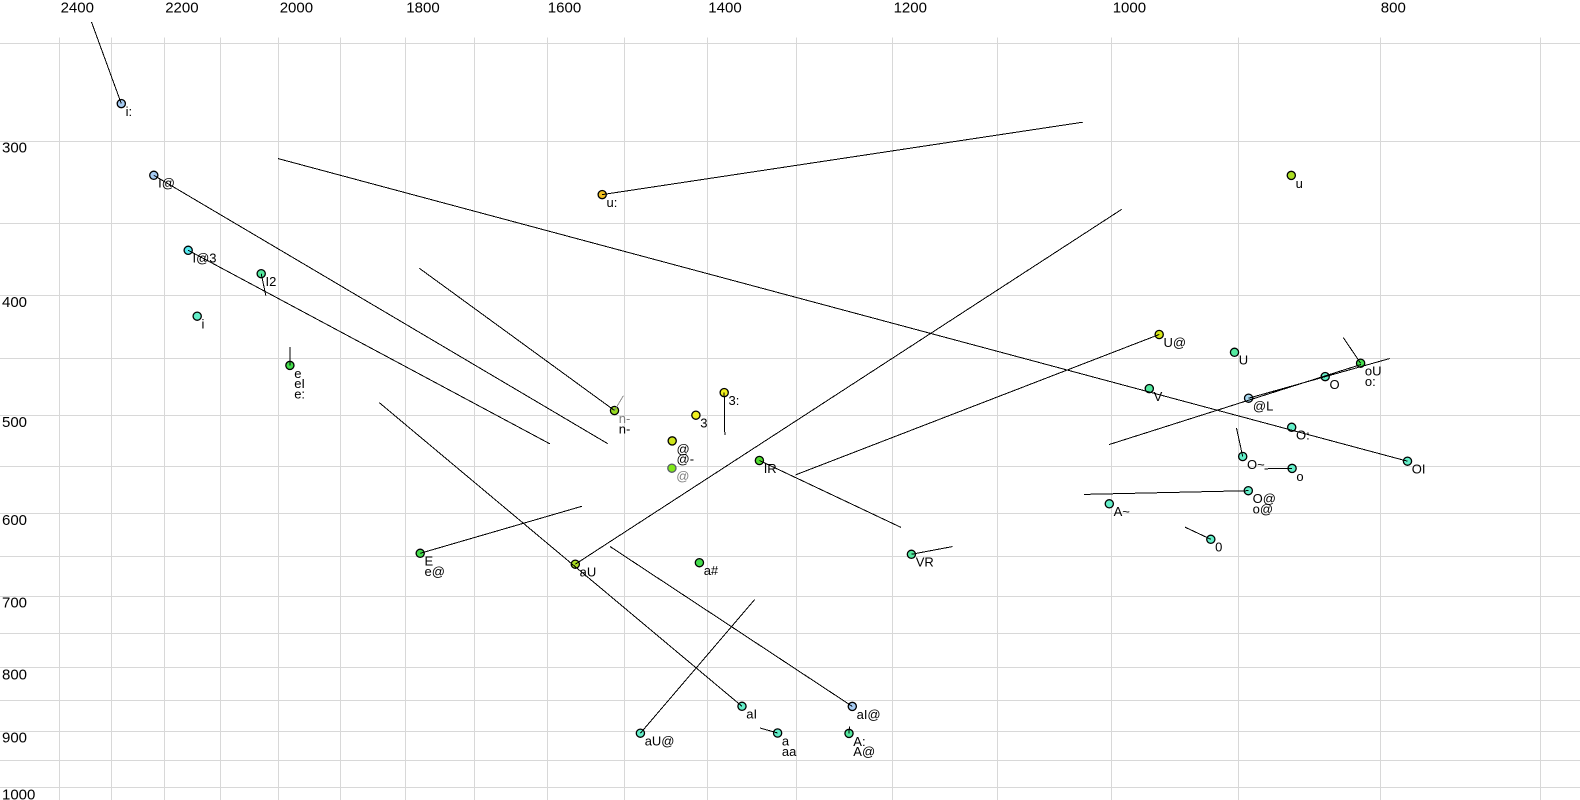 The height and width of the screenshot is (800, 1580). I want to click on svg-text: 2000, so click(296, 8).